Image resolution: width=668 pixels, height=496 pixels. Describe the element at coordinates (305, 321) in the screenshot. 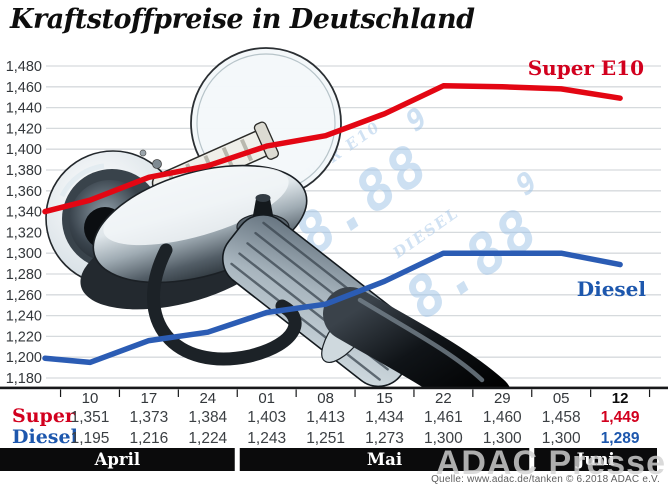

I see `grip-rib` at that location.